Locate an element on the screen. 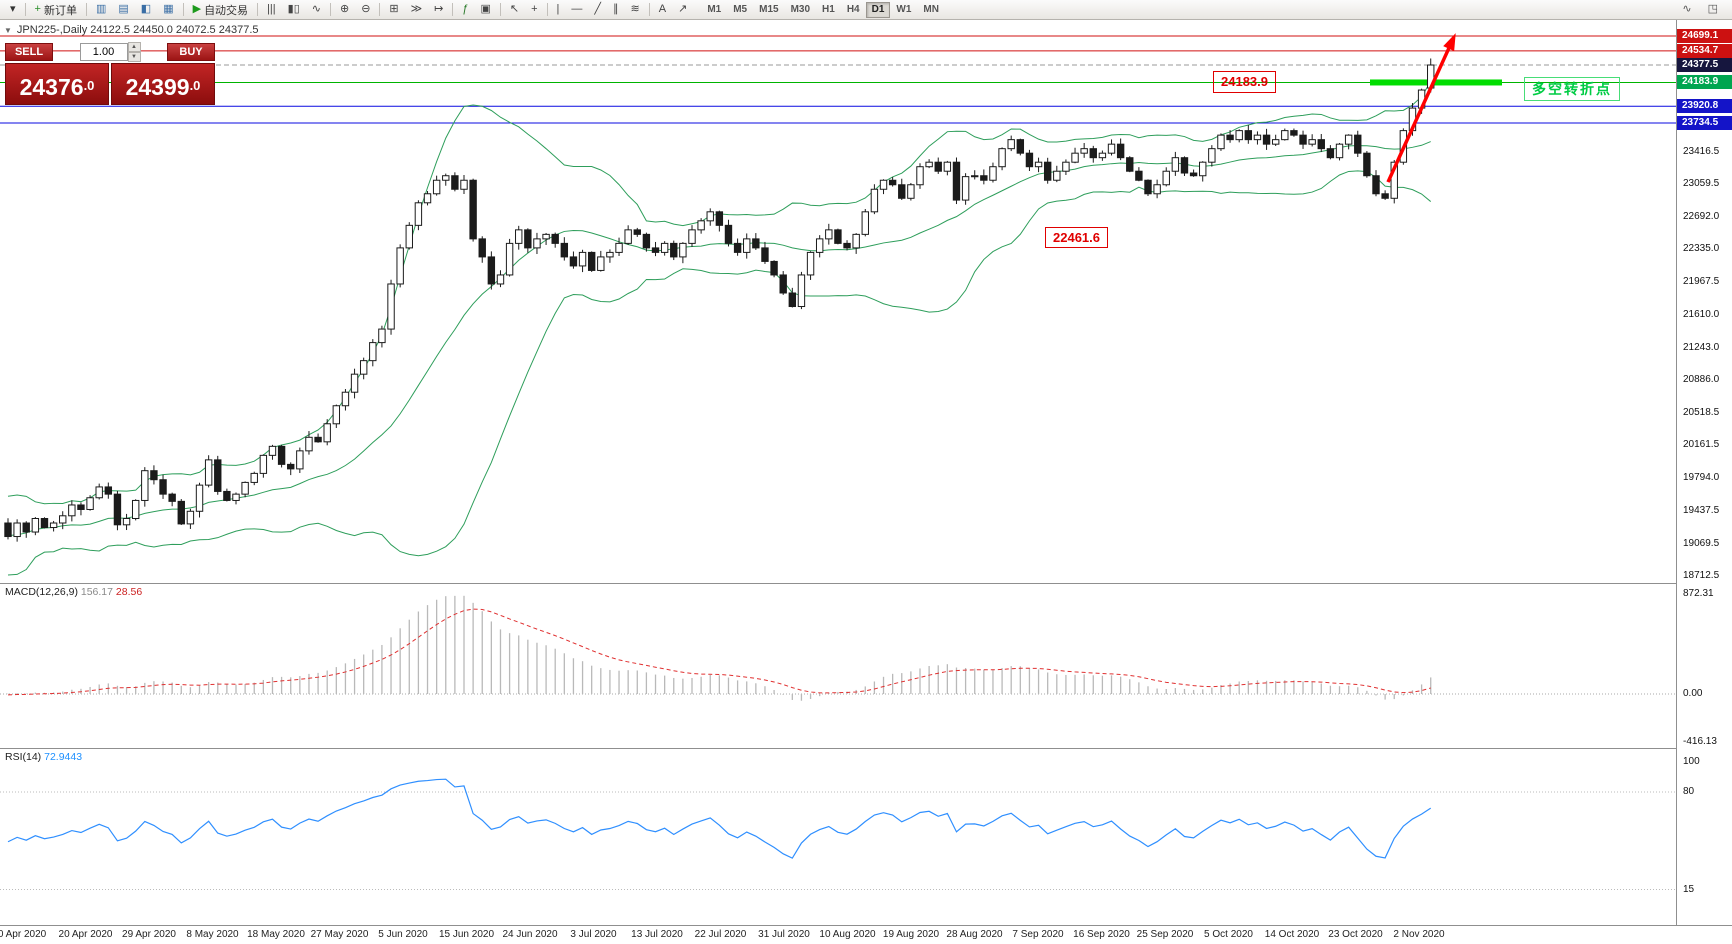  text-label-icon: A is located at coordinates (662, 9).